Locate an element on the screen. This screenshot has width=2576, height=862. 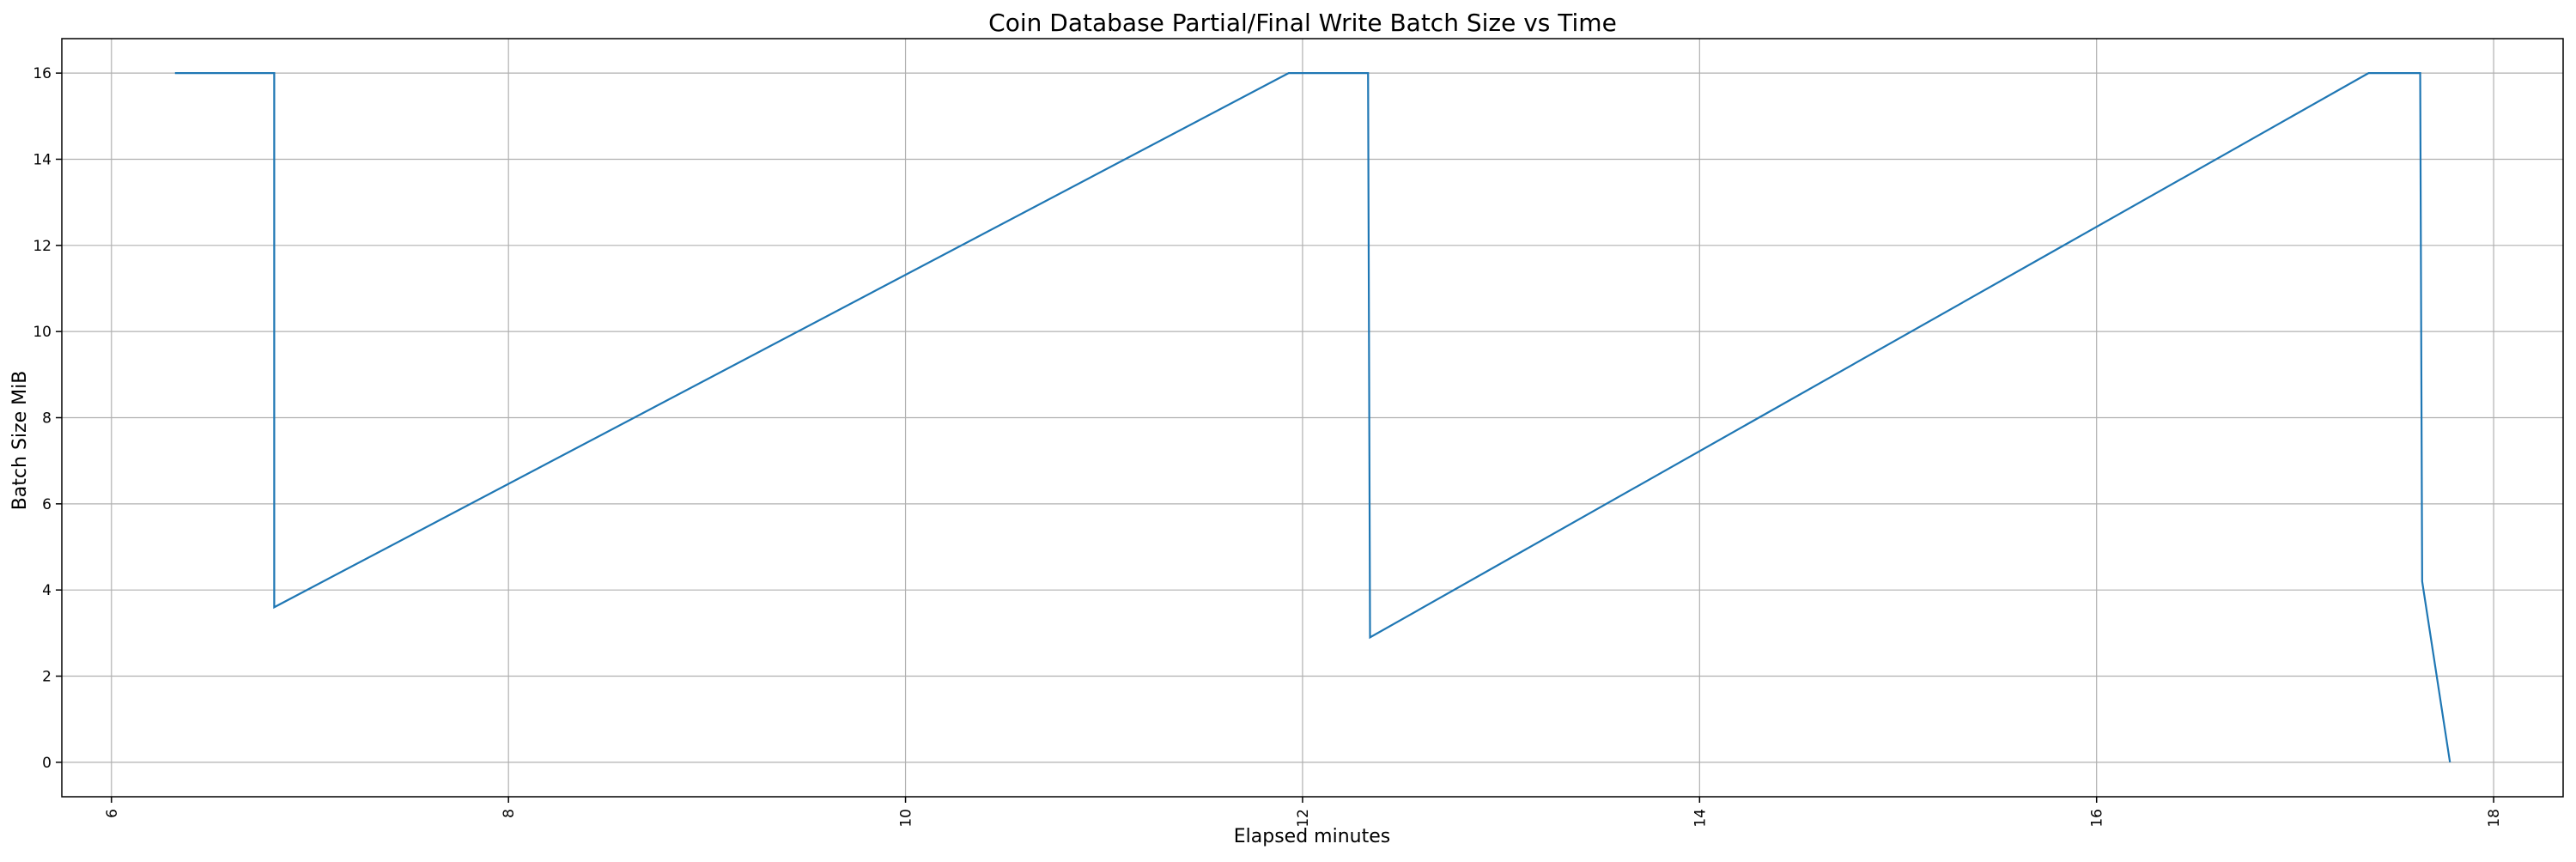
y-tick-label: 16 is located at coordinates (42, 73).